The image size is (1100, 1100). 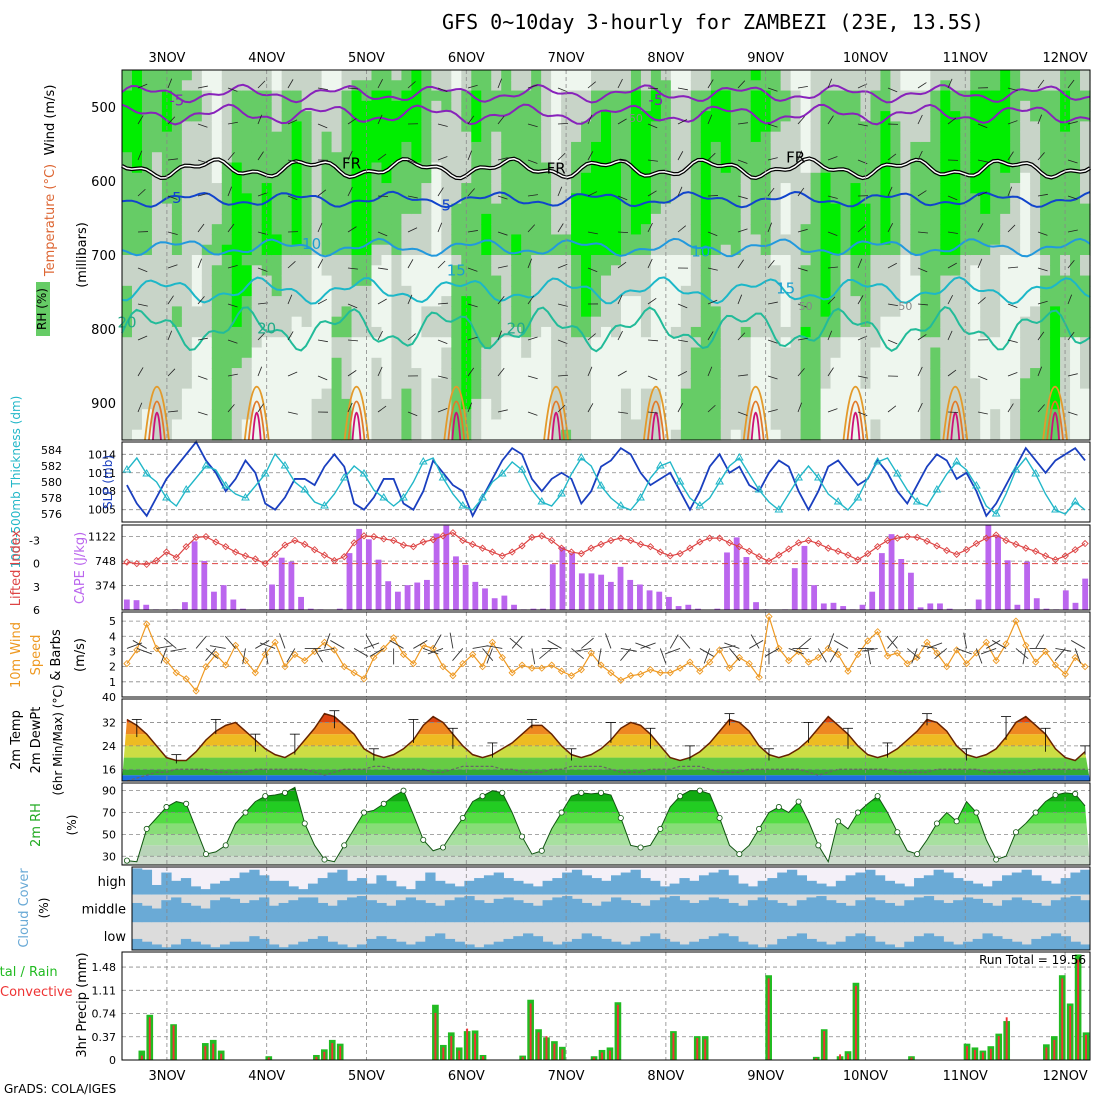 What do you see at coordinates (213, 1051) in the screenshot?
I see `precip-convective-bar` at bounding box center [213, 1051].